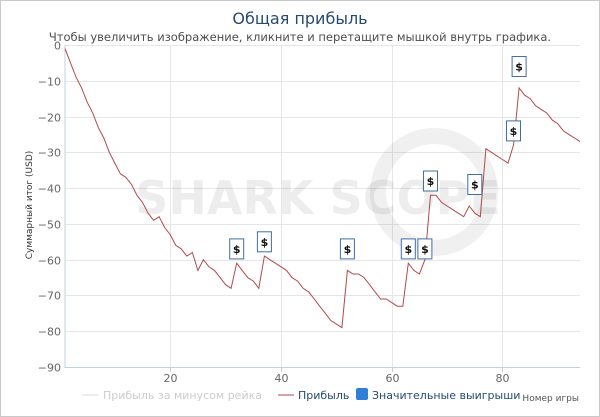 The height and width of the screenshot is (417, 600). Describe the element at coordinates (323, 395) in the screenshot. I see `legend-label-profit: Прибыль` at that location.